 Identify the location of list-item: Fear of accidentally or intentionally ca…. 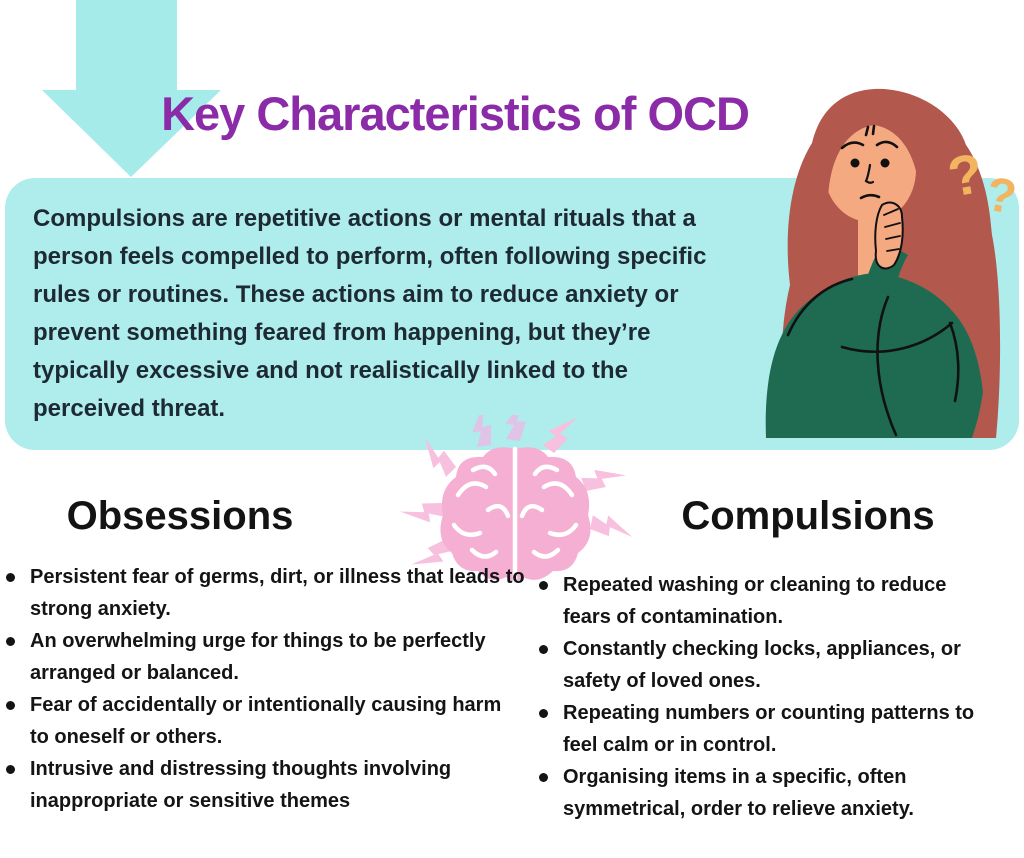
(262, 721).